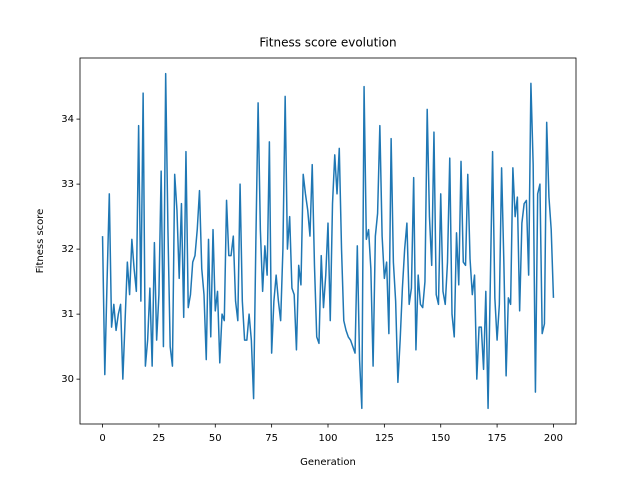 The width and height of the screenshot is (640, 480). I want to click on y-tick-label: 33, so click(67, 184).